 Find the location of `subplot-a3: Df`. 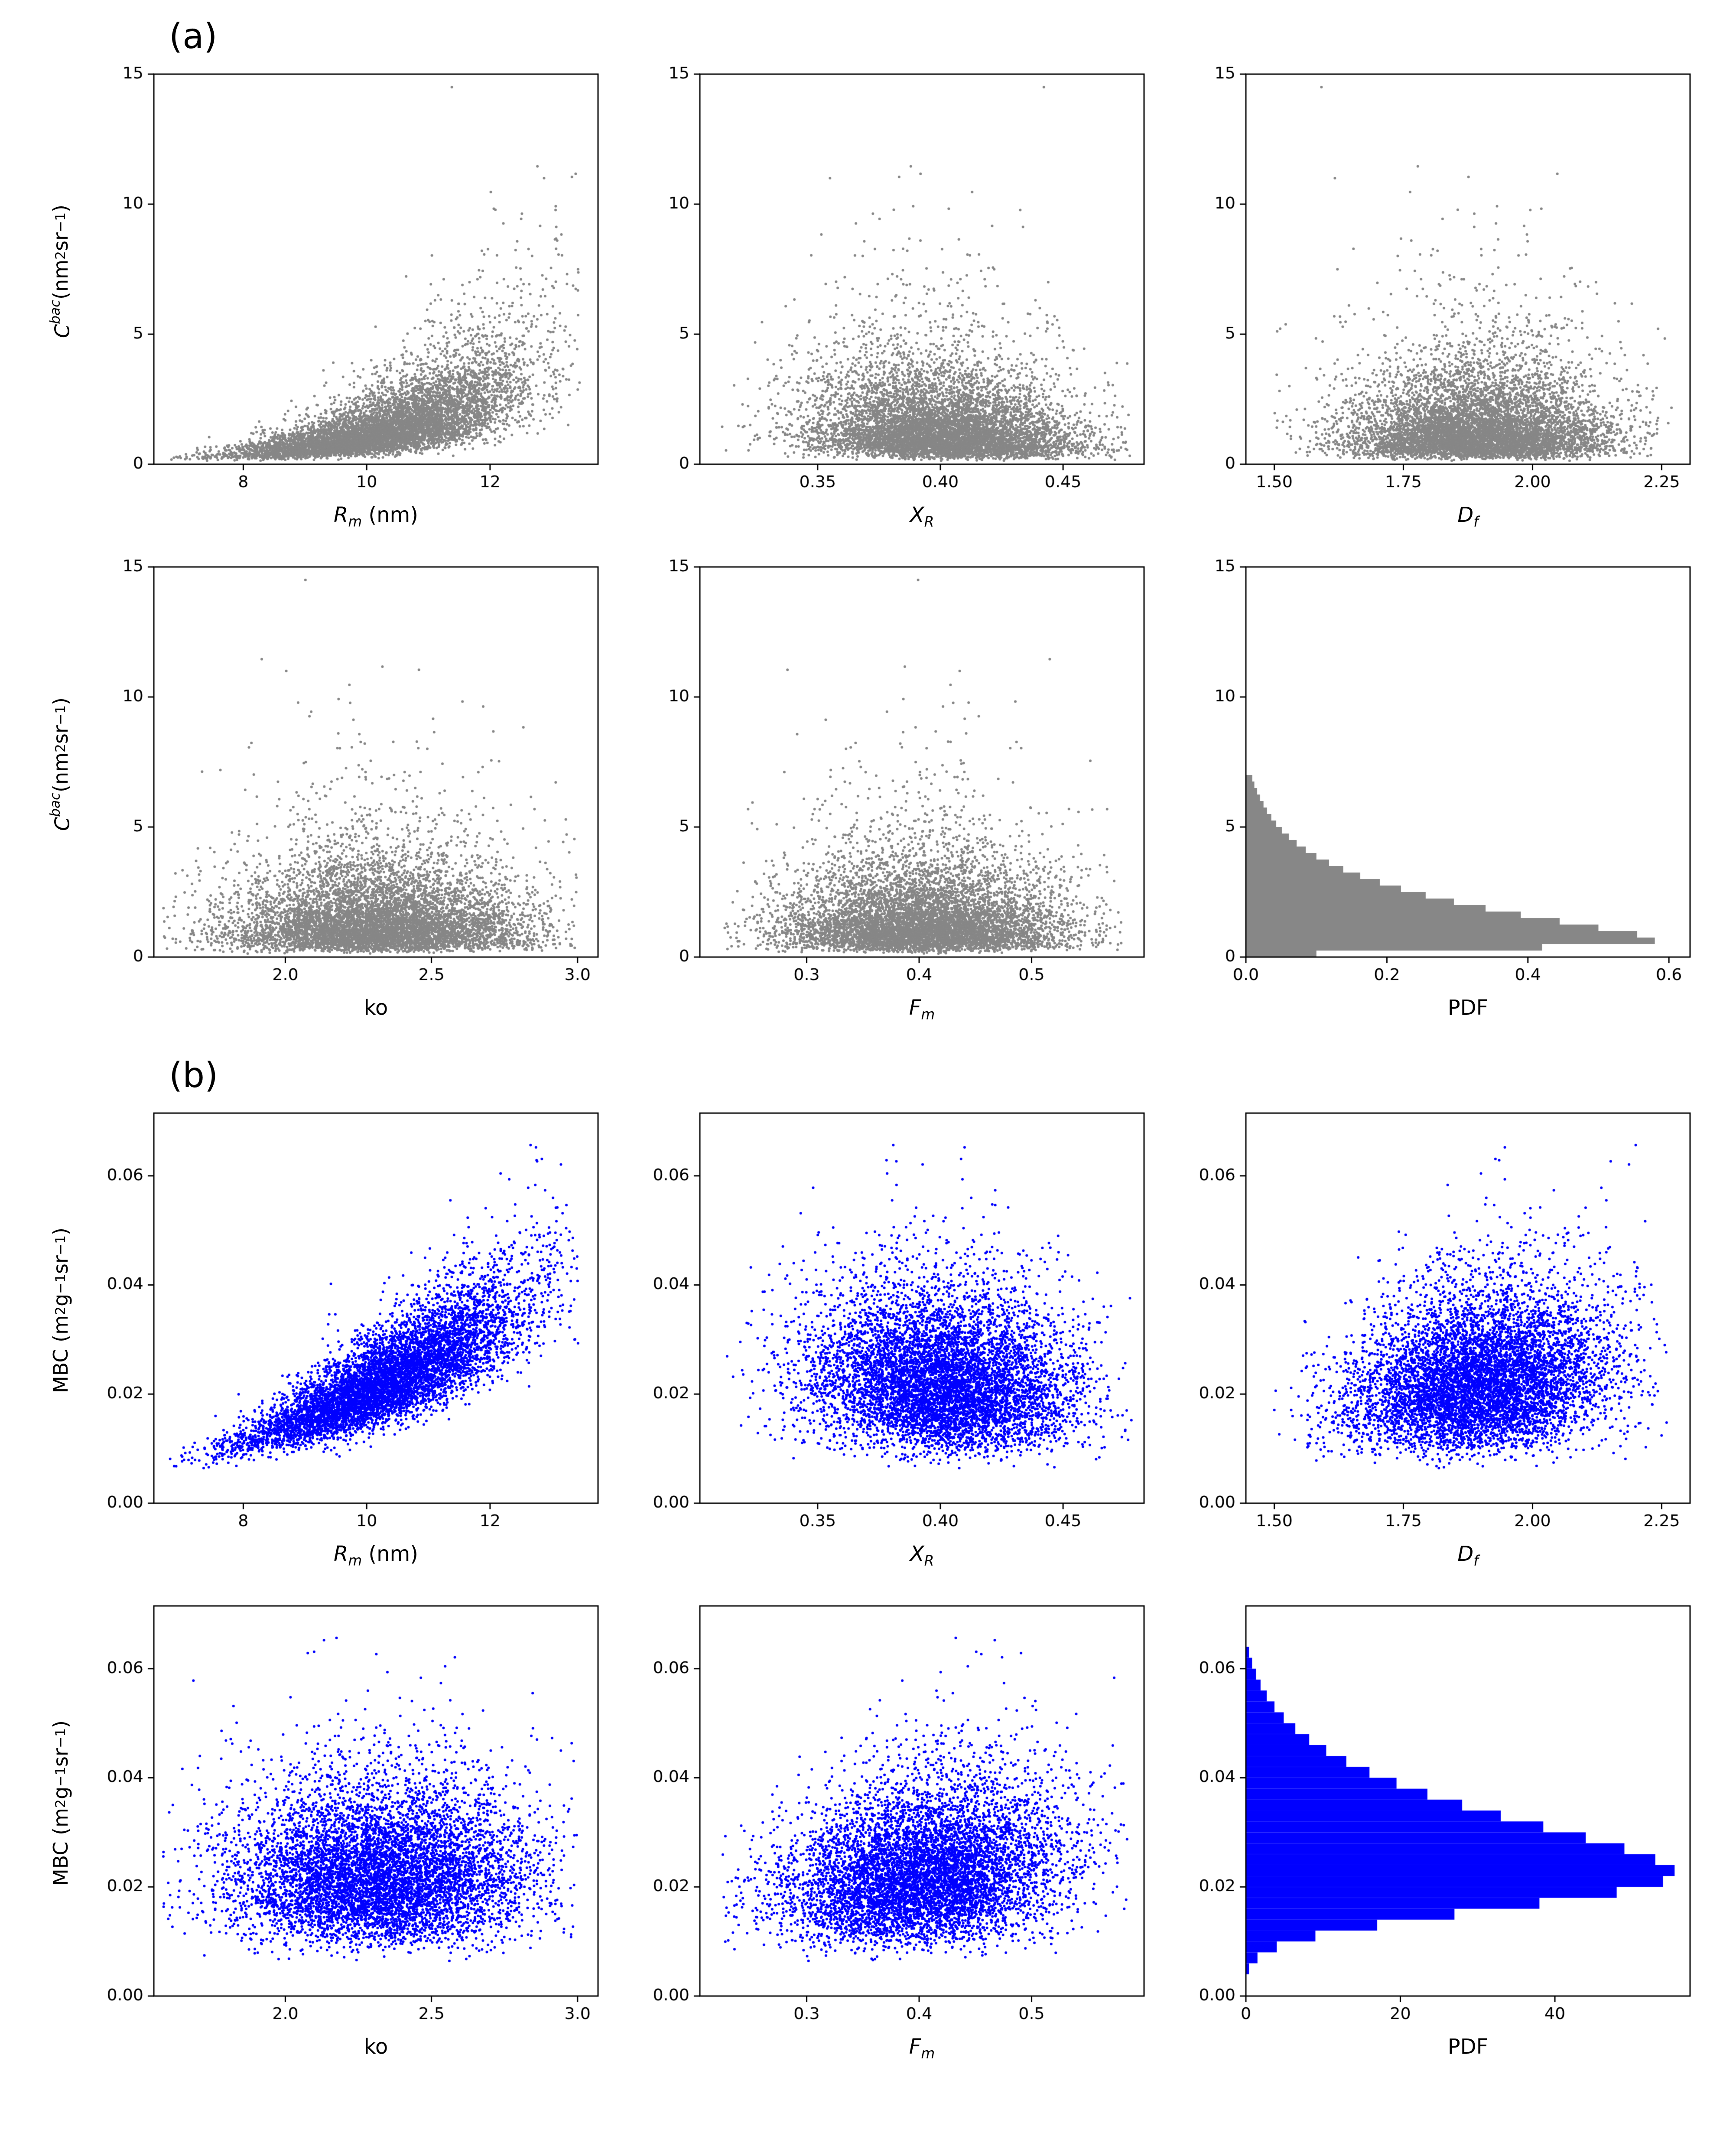

subplot-a3: Df is located at coordinates (1435, 303).